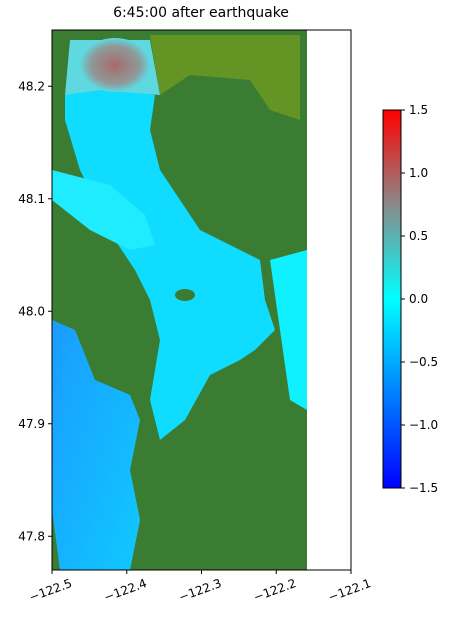 The height and width of the screenshot is (623, 454). I want to click on x-tick-label: −122.1, so click(349, 590).